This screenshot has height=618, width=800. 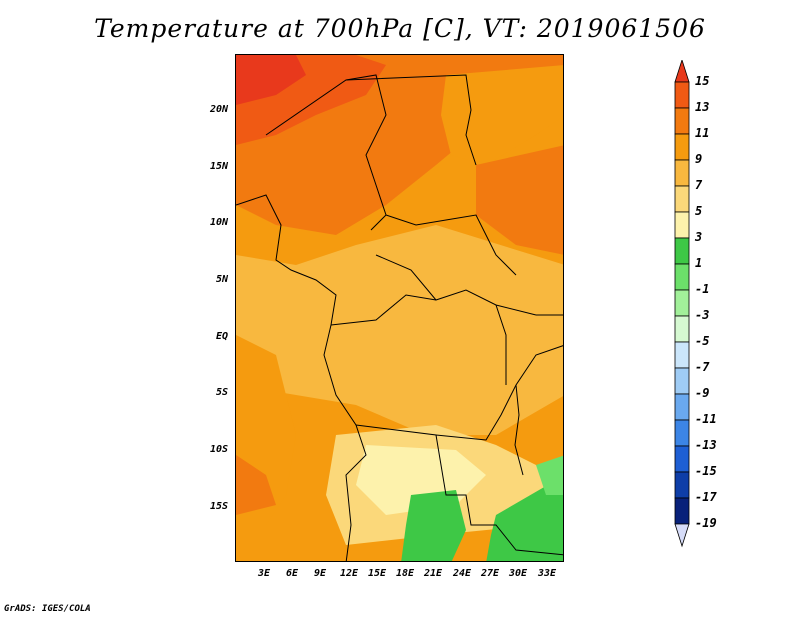 What do you see at coordinates (433, 573) in the screenshot?
I see `lon-label: 21E` at bounding box center [433, 573].